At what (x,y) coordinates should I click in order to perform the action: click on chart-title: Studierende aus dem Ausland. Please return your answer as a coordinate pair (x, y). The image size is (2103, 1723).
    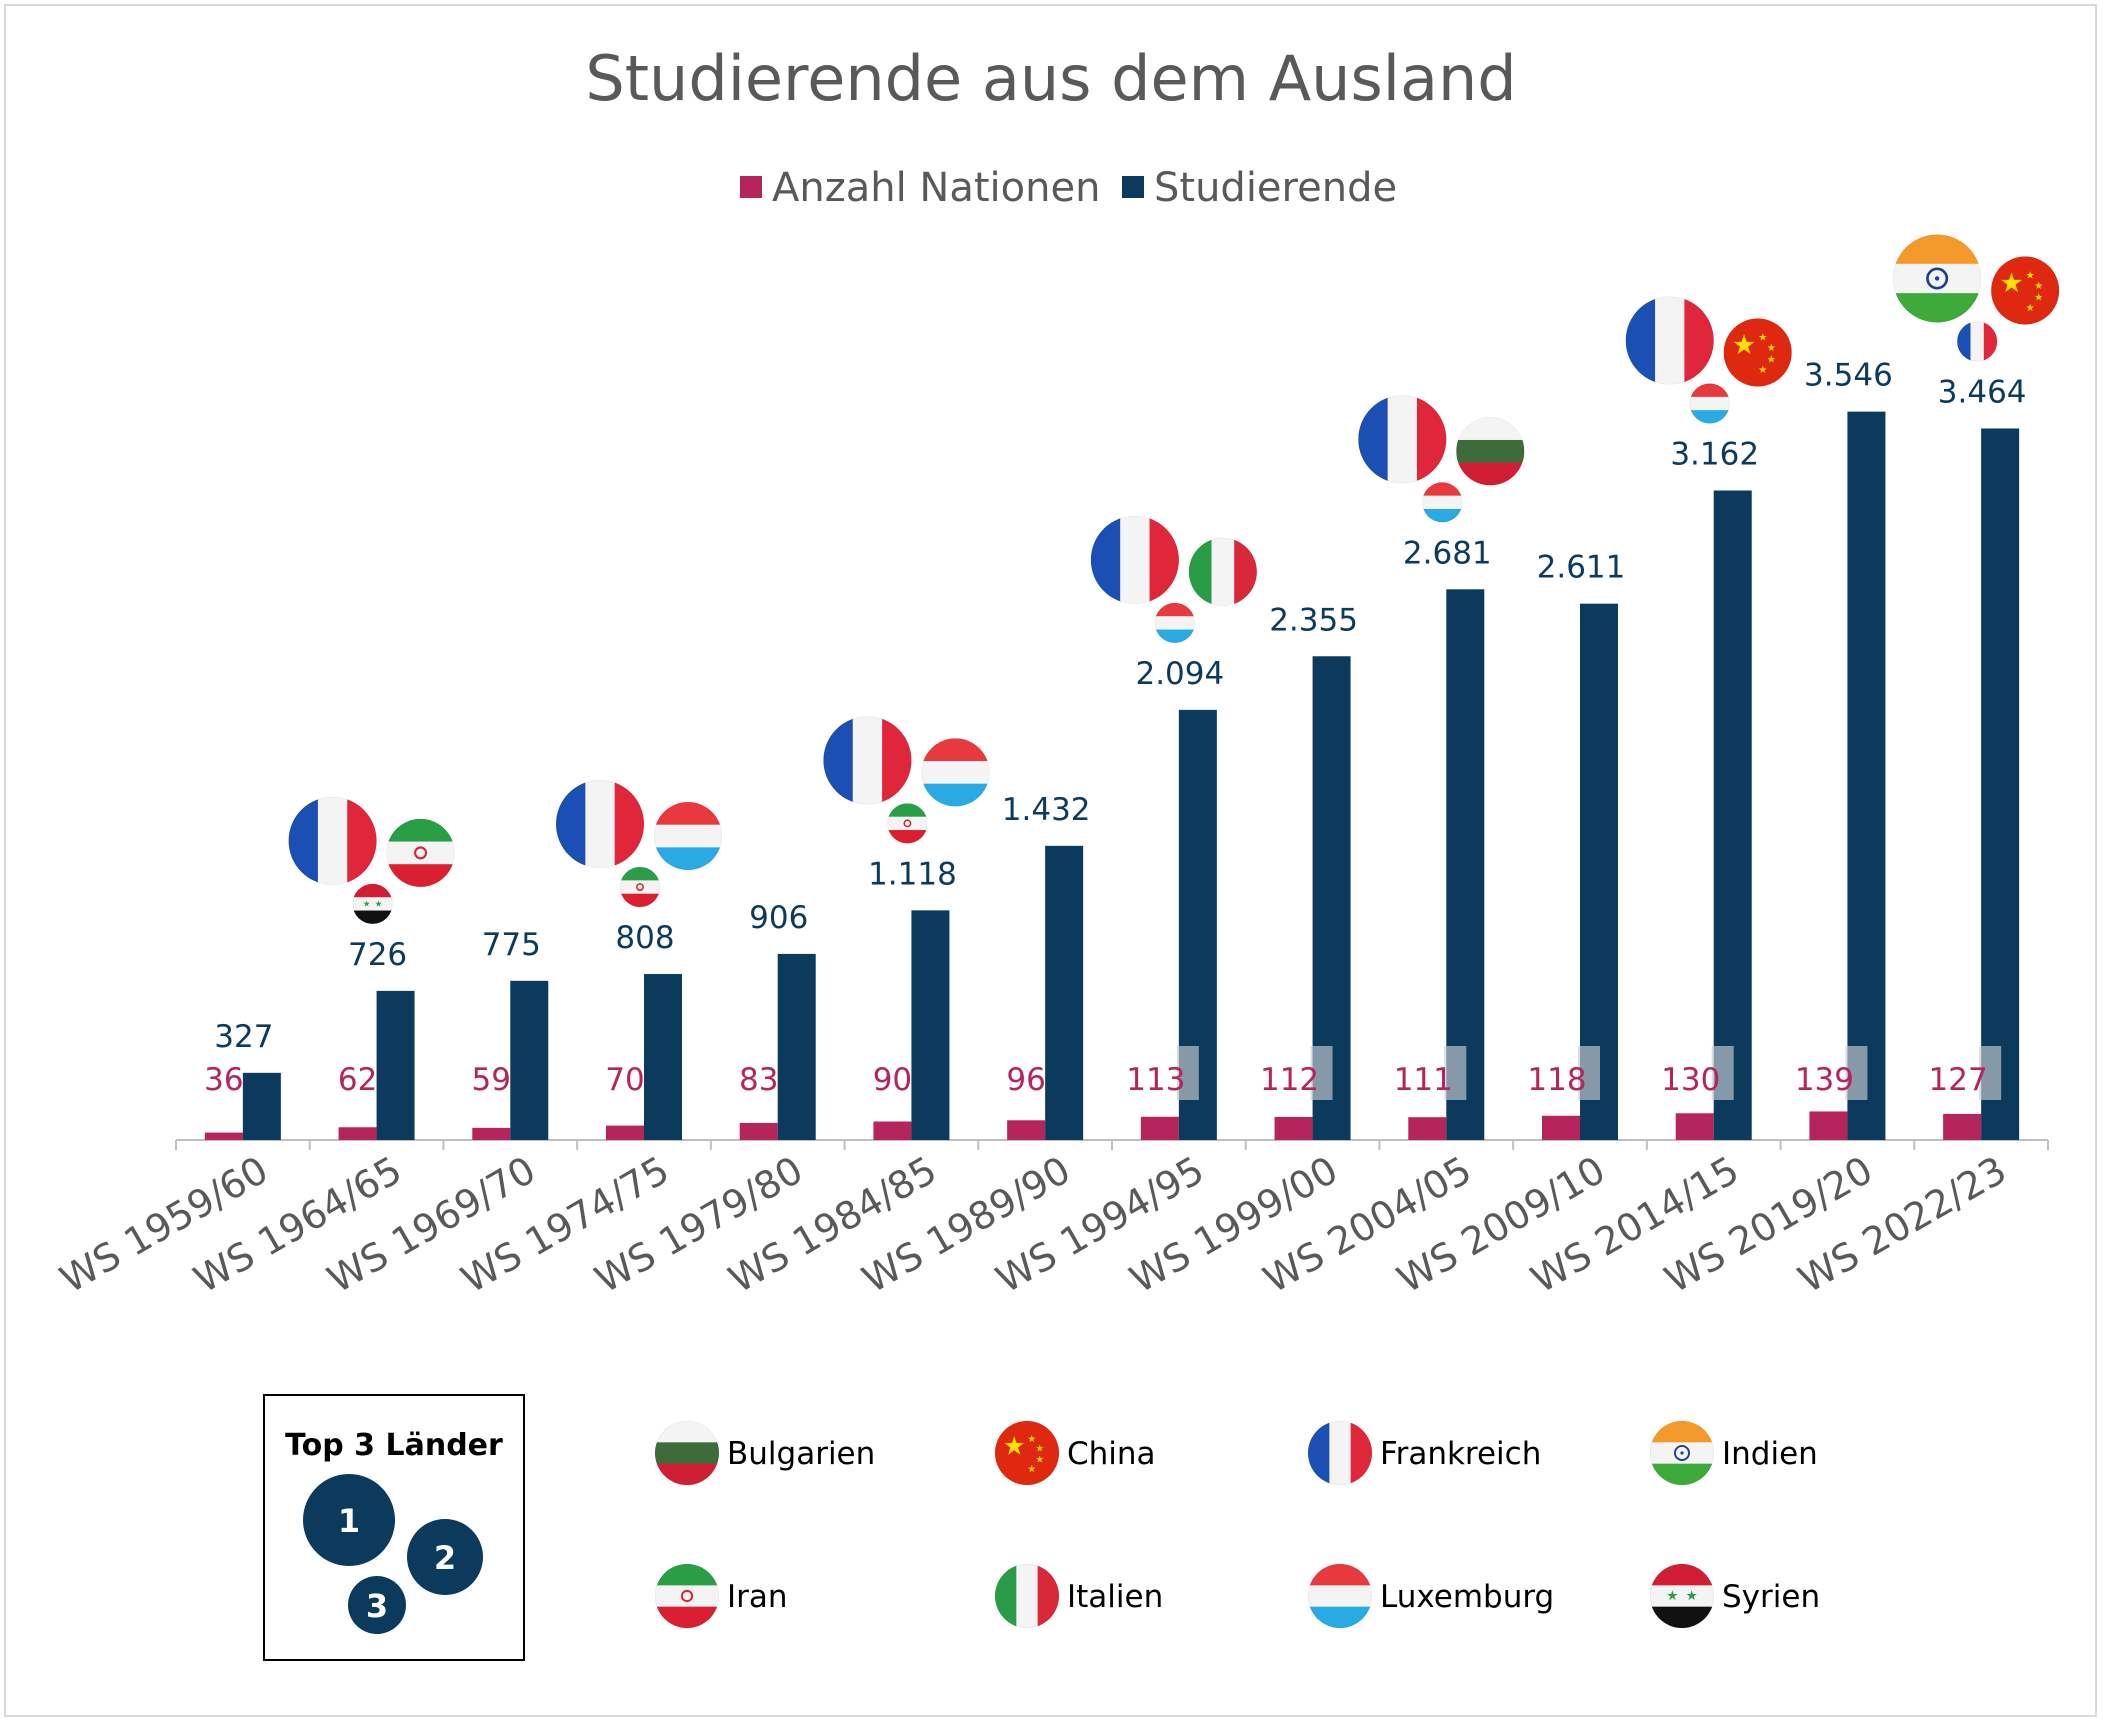
    Looking at the image, I should click on (1050, 78).